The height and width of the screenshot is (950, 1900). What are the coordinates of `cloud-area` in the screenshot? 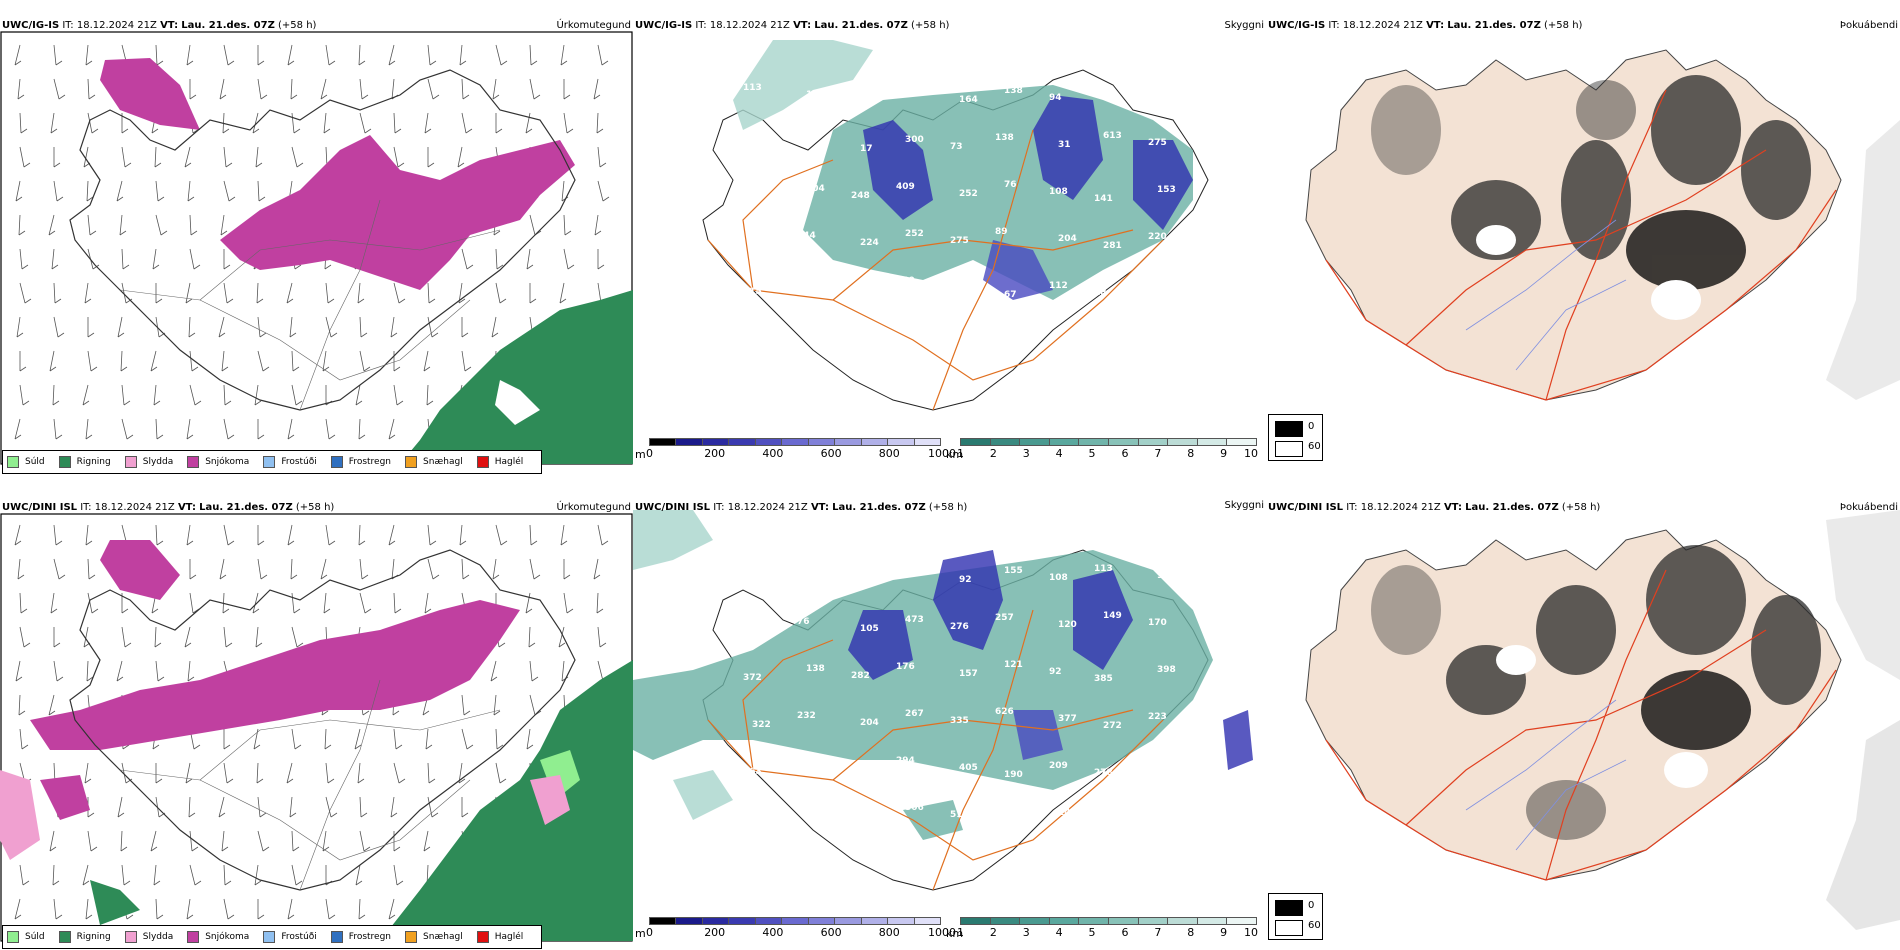 It's located at (673, 540).